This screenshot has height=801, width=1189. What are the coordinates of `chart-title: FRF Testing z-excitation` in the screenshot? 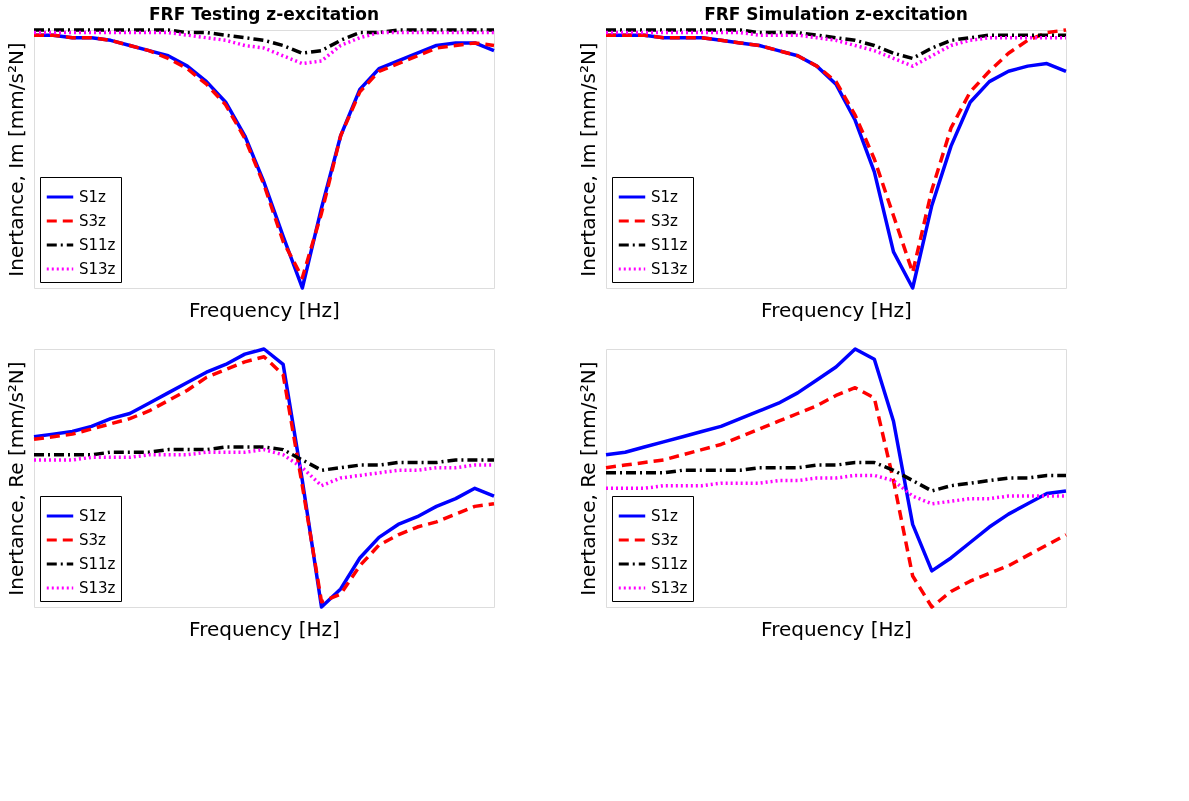 It's located at (264, 14).